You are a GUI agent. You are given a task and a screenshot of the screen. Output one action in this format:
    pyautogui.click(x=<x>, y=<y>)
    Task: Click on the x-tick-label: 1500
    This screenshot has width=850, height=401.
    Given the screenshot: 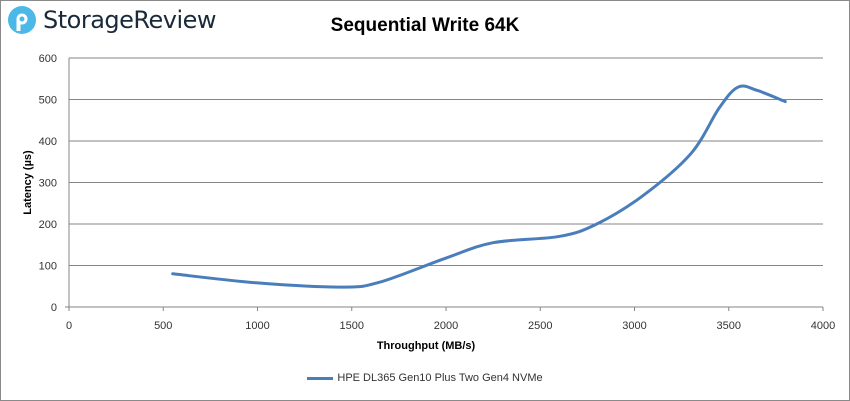 What is the action you would take?
    pyautogui.click(x=352, y=326)
    